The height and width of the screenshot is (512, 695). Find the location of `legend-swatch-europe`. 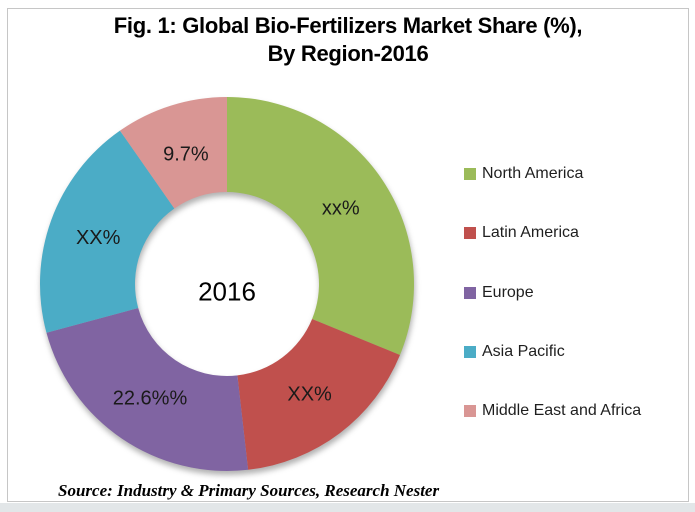

legend-swatch-europe is located at coordinates (470, 293).